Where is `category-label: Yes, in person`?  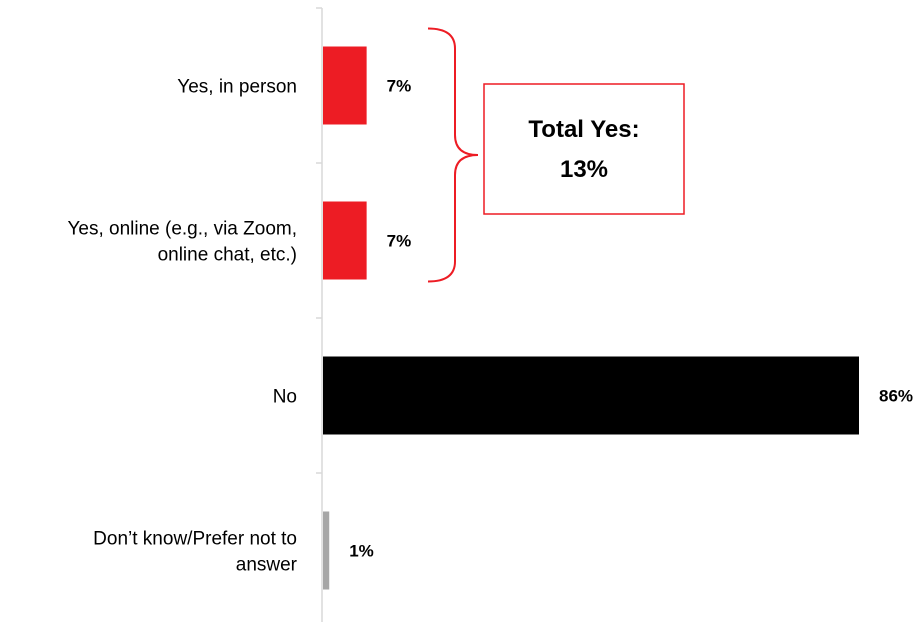
category-label: Yes, in person is located at coordinates (237, 87).